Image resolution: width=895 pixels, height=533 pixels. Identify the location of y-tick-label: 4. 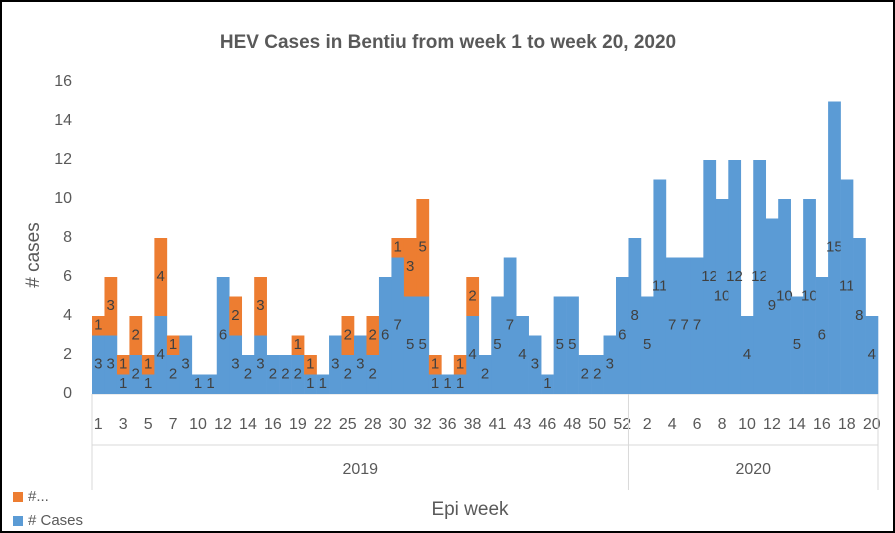
(67, 315).